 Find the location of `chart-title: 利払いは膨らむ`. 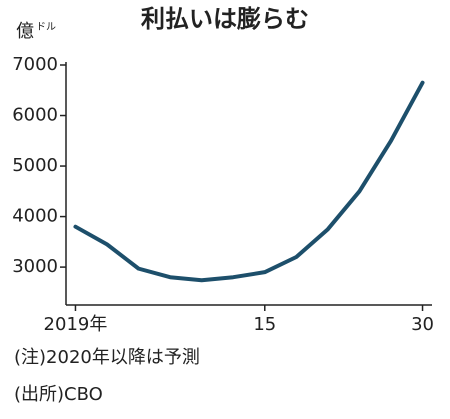

chart-title: 利払いは膨らむ is located at coordinates (225, 19).